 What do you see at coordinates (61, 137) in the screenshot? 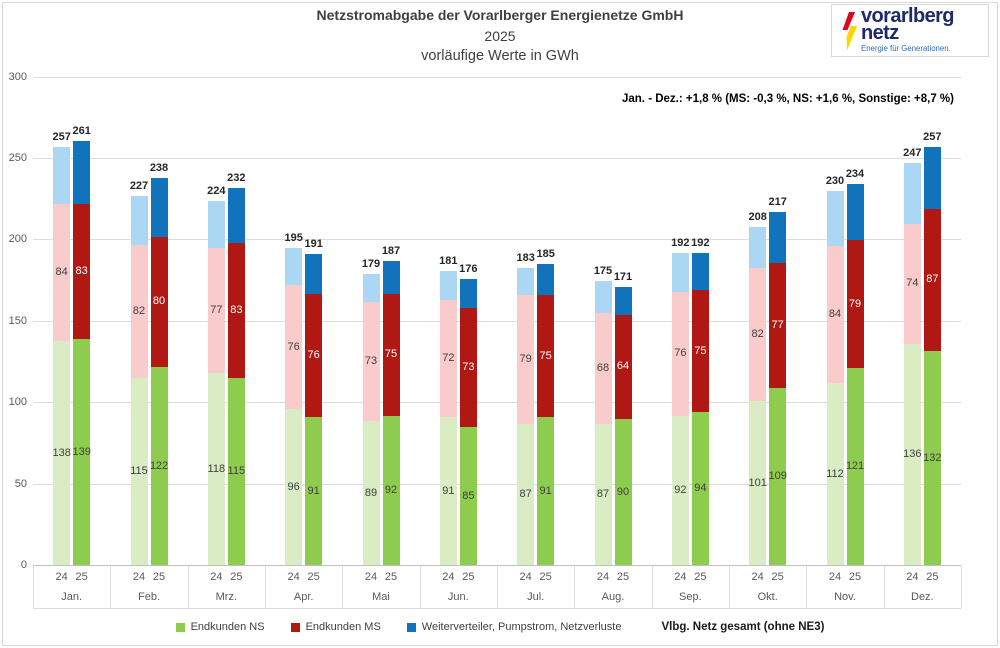
I see `total-label-jan-24: 257` at bounding box center [61, 137].